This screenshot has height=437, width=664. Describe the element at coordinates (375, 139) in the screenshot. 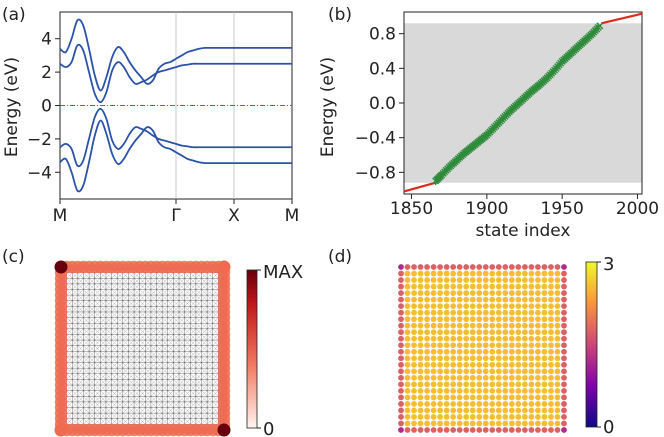

I see `panel-b-ytick-label: −0.4` at that location.